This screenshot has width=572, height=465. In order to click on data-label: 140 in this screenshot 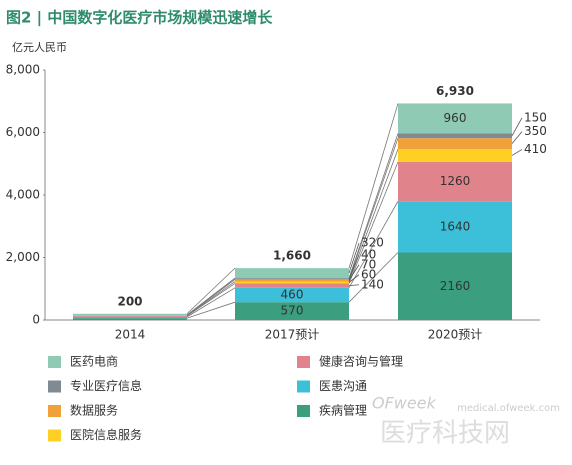, I will do `click(372, 284)`.